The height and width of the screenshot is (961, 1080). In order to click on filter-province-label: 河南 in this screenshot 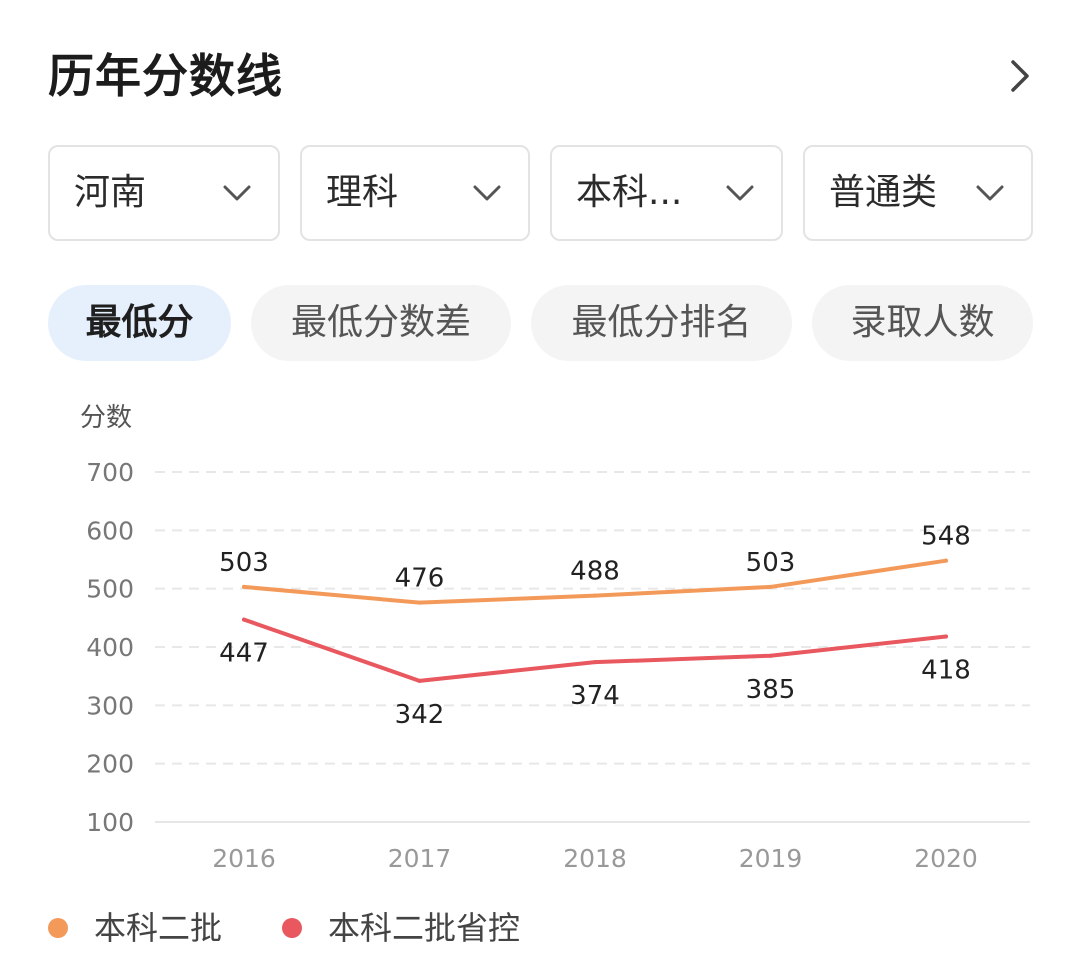, I will do `click(110, 192)`.